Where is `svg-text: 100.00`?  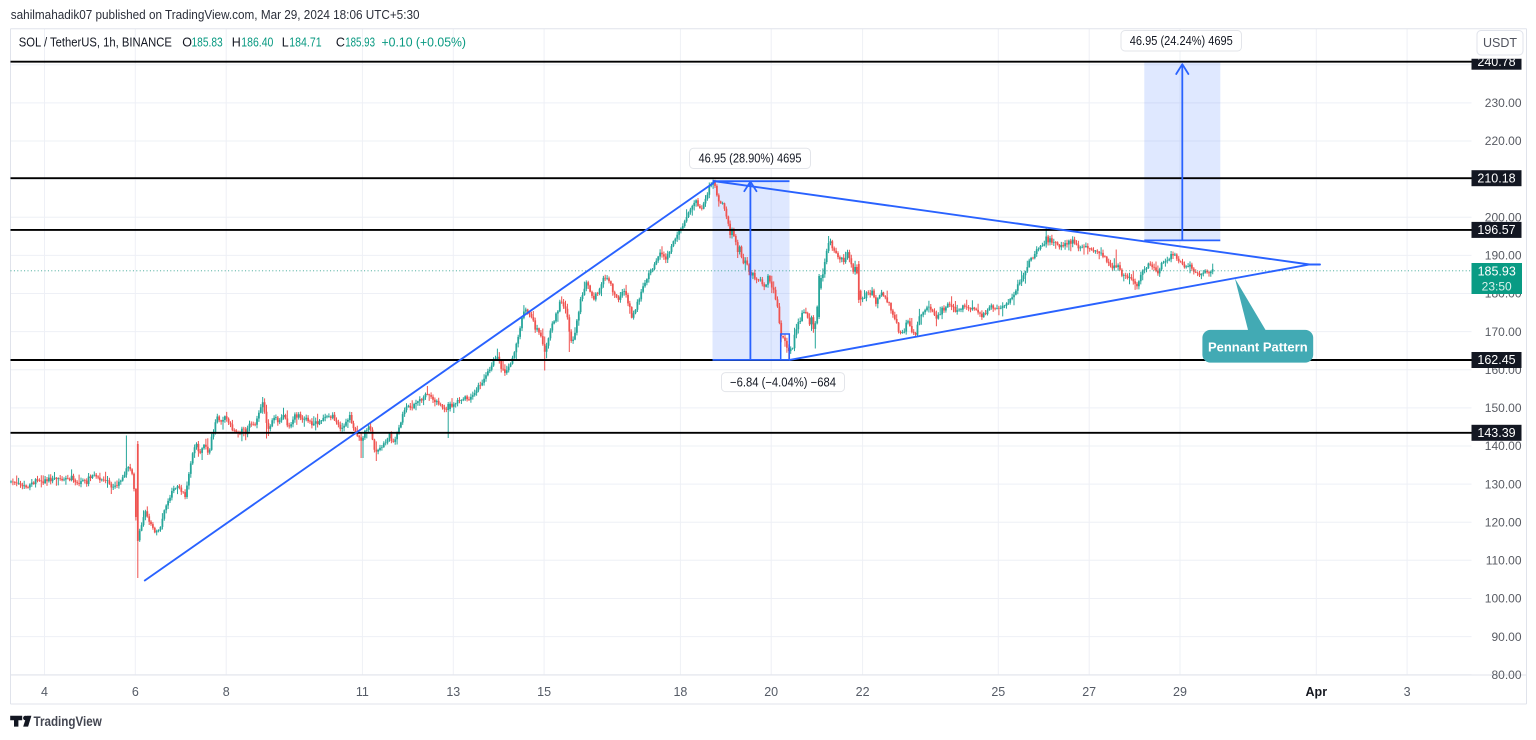
svg-text: 100.00 is located at coordinates (1503, 599).